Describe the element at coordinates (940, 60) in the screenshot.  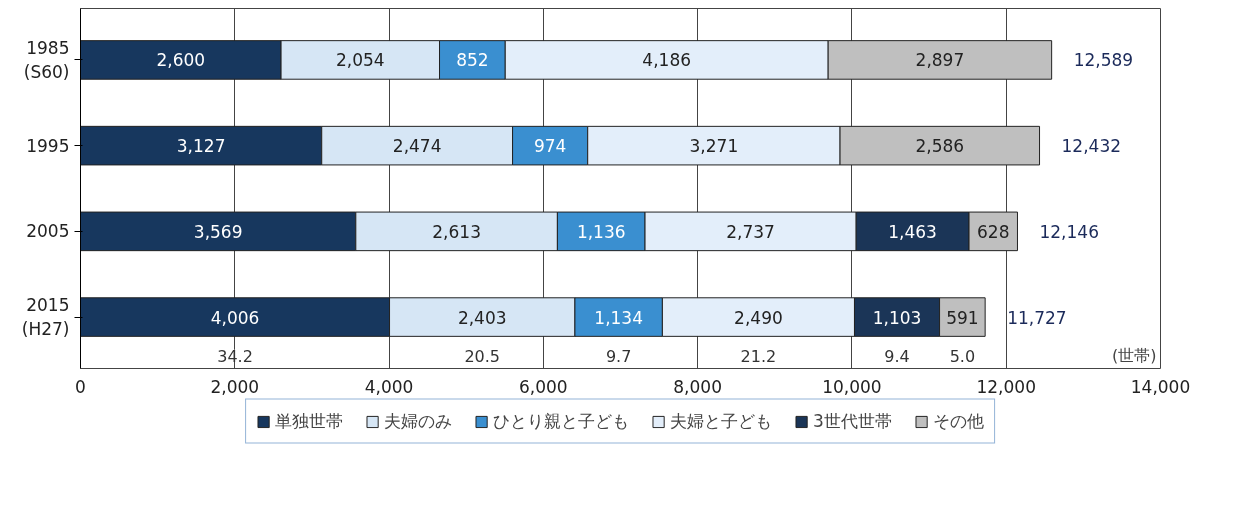
I see `data-label: 2,897` at that location.